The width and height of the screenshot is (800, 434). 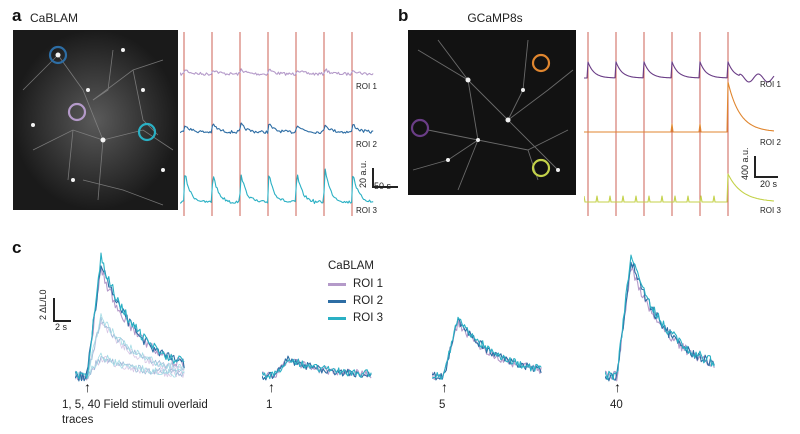 I want to click on overlaid-traces, so click(x=135, y=313).